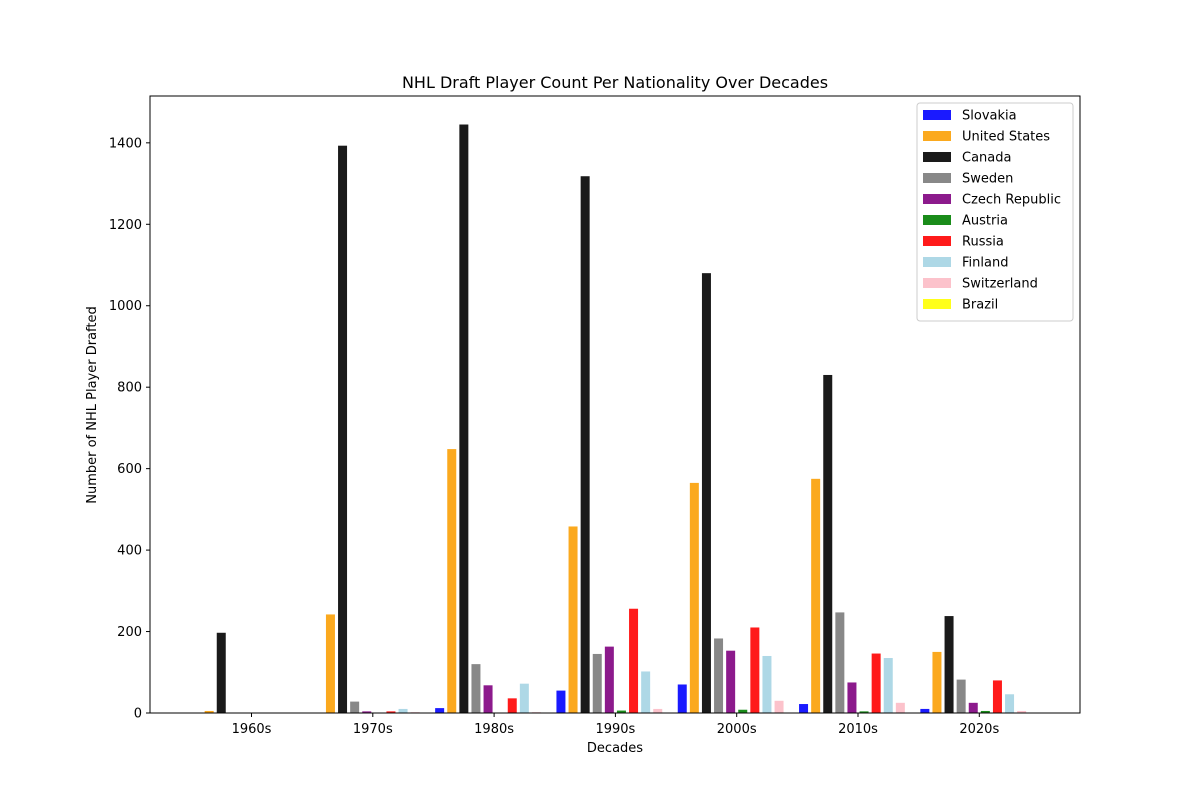 Image resolution: width=1200 pixels, height=804 pixels. Describe the element at coordinates (129, 551) in the screenshot. I see `y-tick-label: 400` at that location.